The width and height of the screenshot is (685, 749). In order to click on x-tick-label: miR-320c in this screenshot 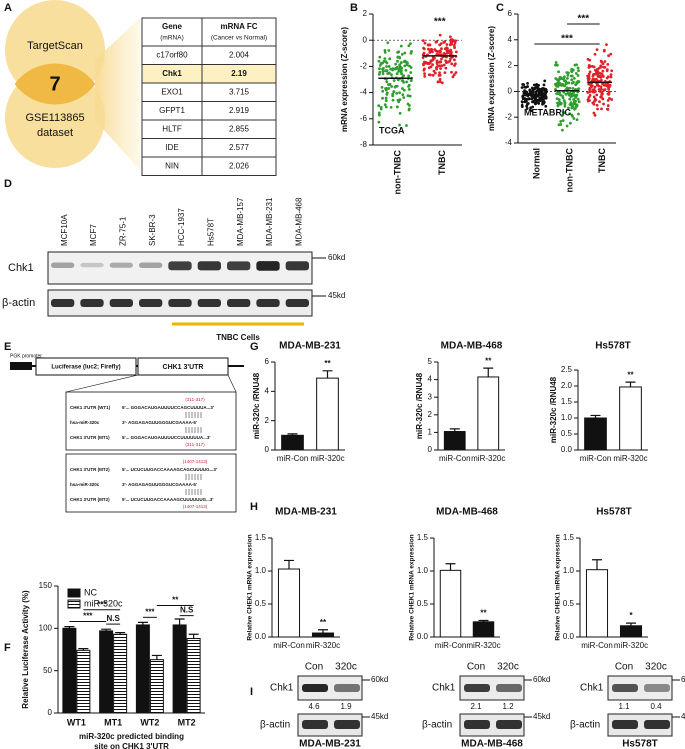, I will do `click(630, 458)`.